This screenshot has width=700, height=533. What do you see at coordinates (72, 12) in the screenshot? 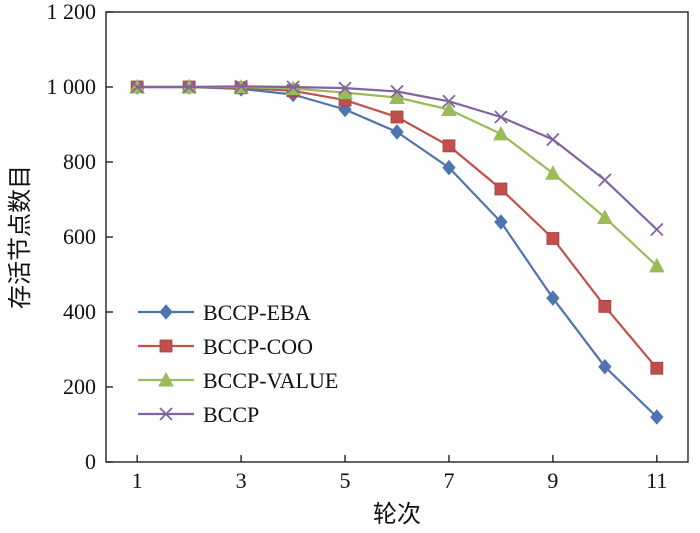
I see `y-tick-label: 1 200` at bounding box center [72, 12].